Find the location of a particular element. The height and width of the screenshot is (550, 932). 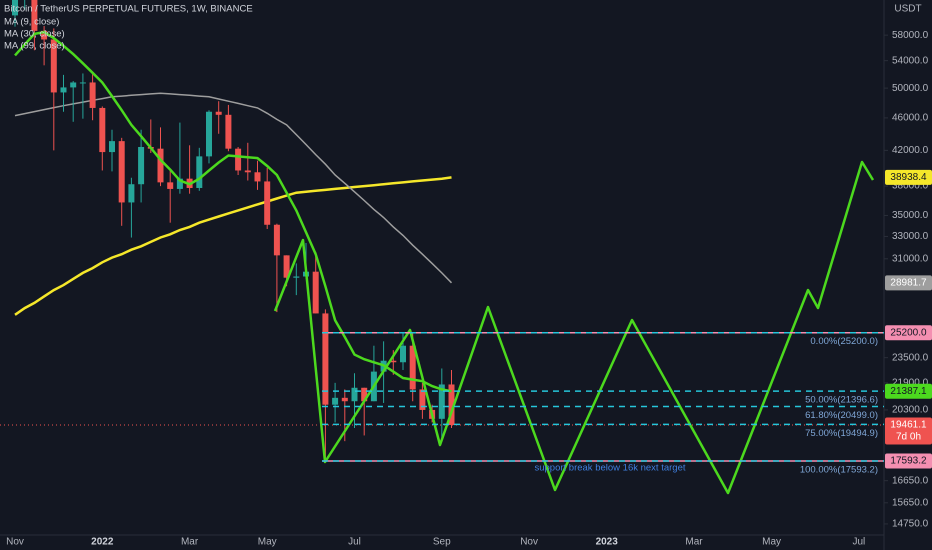

fib-label: 75.00%(19494.9) is located at coordinates (841, 433).